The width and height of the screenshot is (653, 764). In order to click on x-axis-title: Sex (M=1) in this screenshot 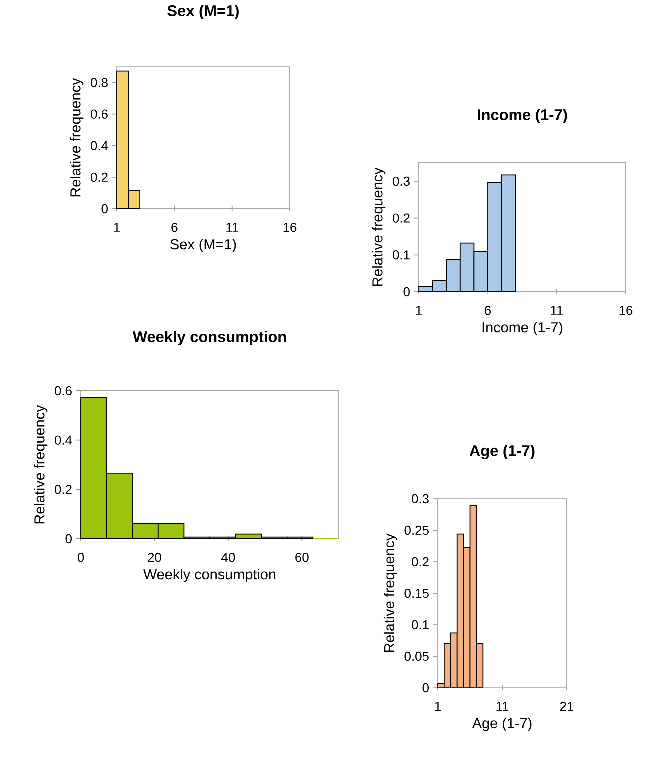, I will do `click(203, 245)`.